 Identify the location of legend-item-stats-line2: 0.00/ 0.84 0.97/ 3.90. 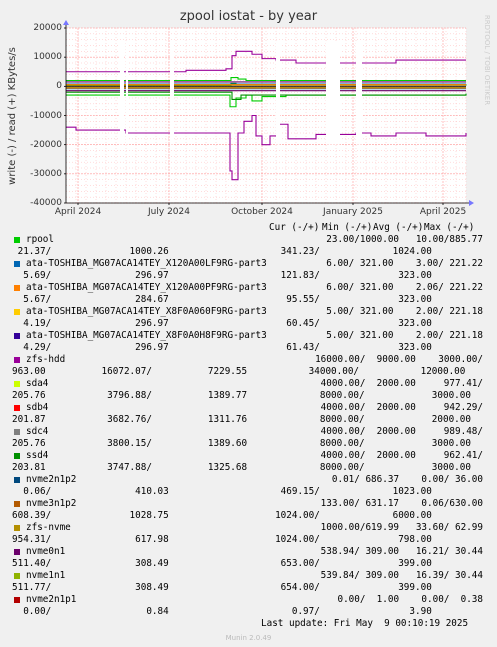
(222, 611).